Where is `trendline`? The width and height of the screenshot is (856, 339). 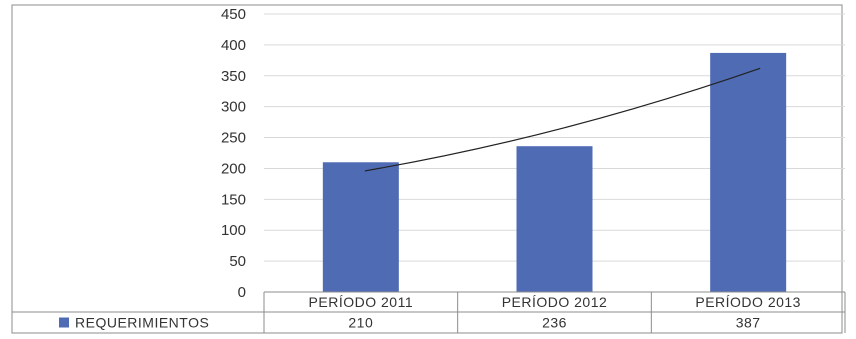 trendline is located at coordinates (562, 119).